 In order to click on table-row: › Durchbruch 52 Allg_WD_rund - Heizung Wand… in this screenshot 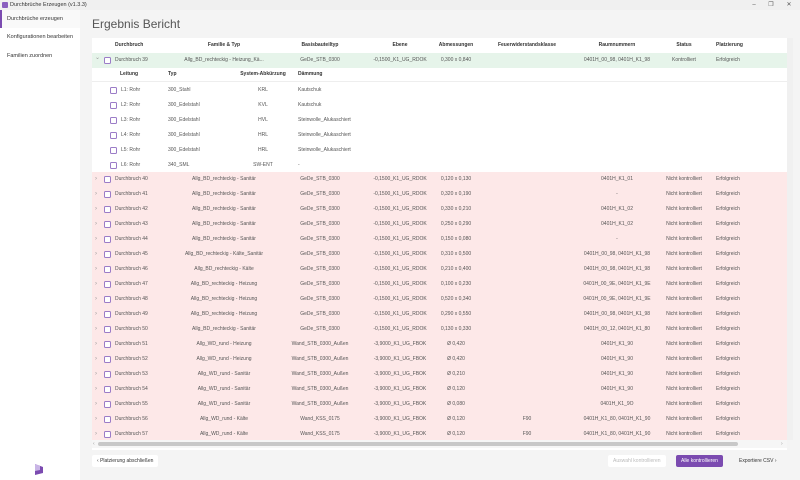, I will do `click(439, 359)`.